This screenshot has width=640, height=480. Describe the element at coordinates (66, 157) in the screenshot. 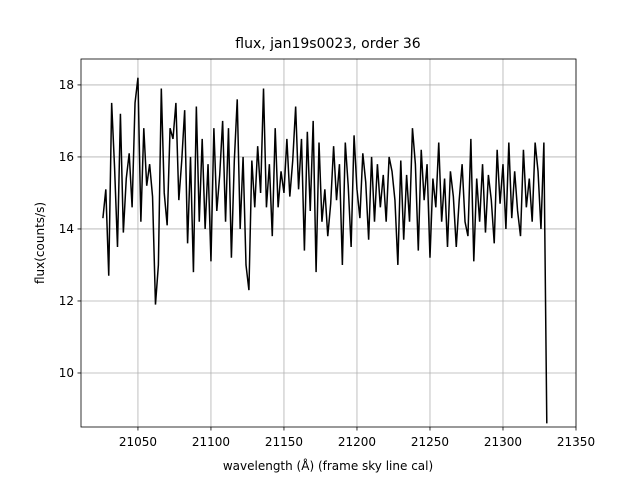

I see `y-tick-label: 16` at that location.